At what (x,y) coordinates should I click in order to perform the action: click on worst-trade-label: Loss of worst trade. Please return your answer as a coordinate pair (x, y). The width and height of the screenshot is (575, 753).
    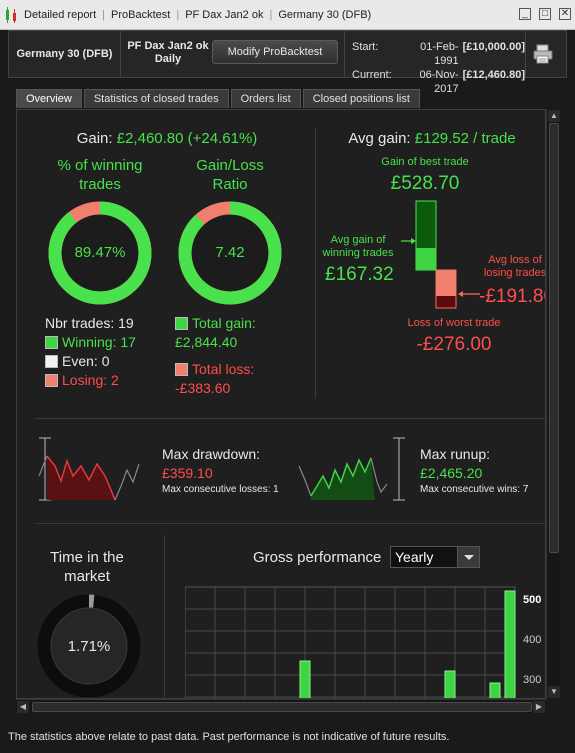
    Looking at the image, I should click on (454, 323).